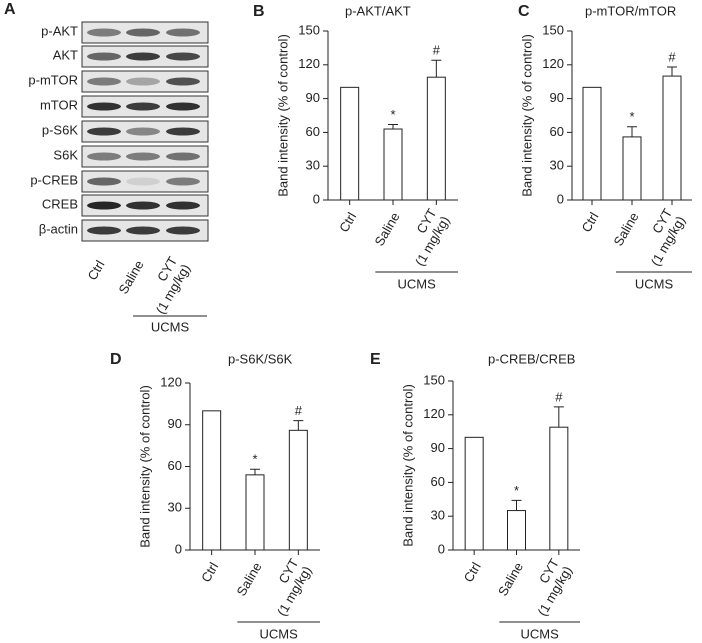 Image resolution: width=702 pixels, height=643 pixels. I want to click on blot-row-label: mTOR, so click(59, 104).